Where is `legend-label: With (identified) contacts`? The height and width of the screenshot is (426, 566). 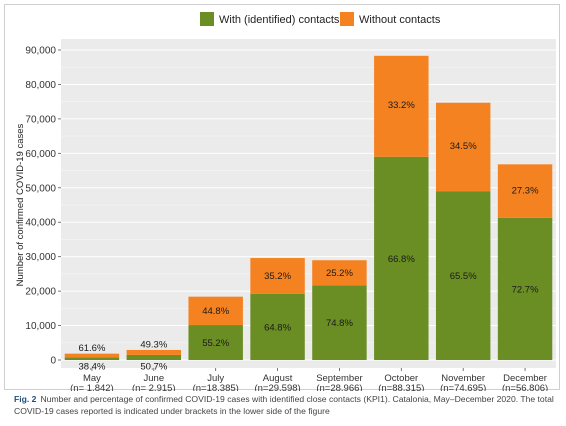 legend-label: With (identified) contacts is located at coordinates (279, 20).